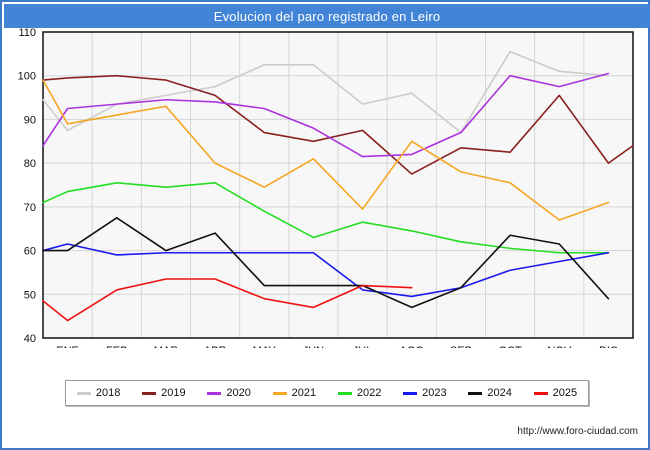 This screenshot has height=450, width=650. I want to click on legend-item-2023: 2023, so click(425, 393).